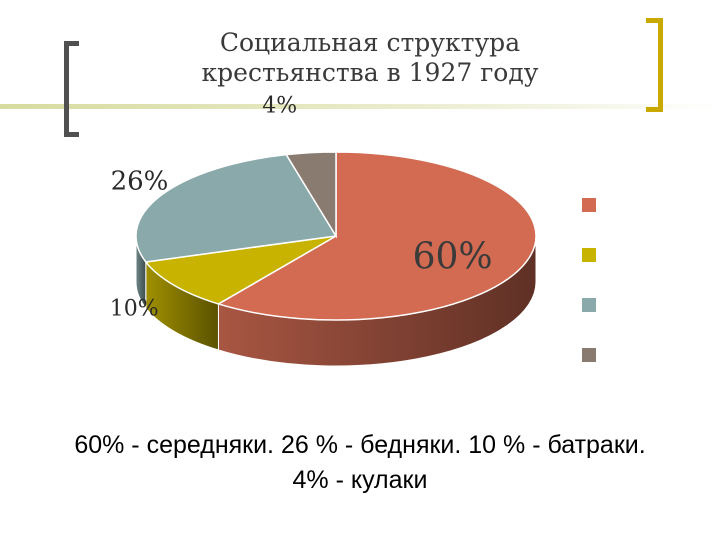 The image size is (720, 540). Describe the element at coordinates (654, 65) in the screenshot. I see `right-bracket-decoration` at that location.